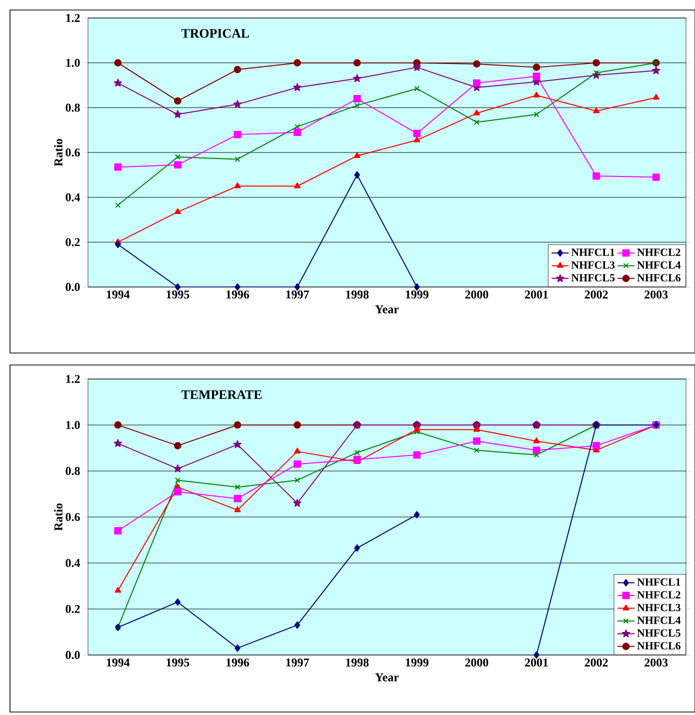 The image size is (695, 715). What do you see at coordinates (221, 394) in the screenshot?
I see `text: TEMPERATE` at bounding box center [221, 394].